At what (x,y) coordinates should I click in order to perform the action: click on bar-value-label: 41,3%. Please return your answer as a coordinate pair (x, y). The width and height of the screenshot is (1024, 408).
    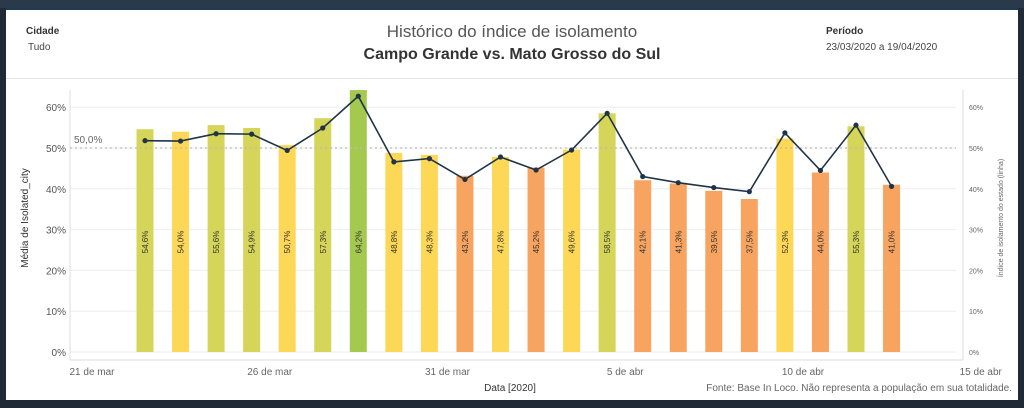
    Looking at the image, I should click on (678, 242).